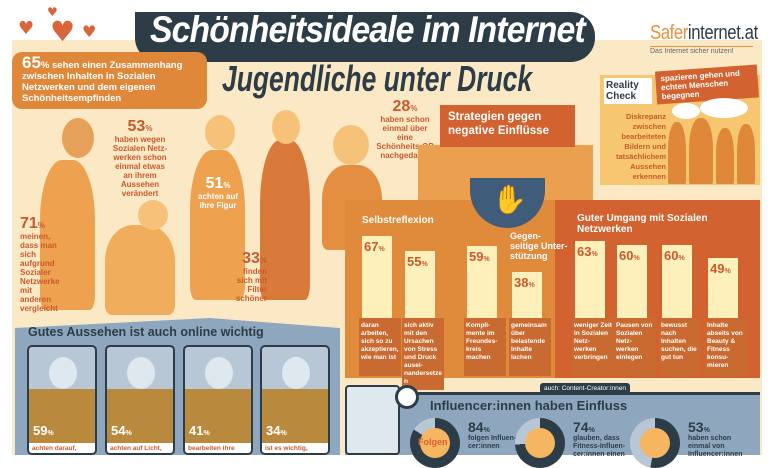 The height and width of the screenshot is (468, 768). Describe the element at coordinates (251, 276) in the screenshot. I see `stat-33: 33% finden sich mit Filter schöner` at that location.